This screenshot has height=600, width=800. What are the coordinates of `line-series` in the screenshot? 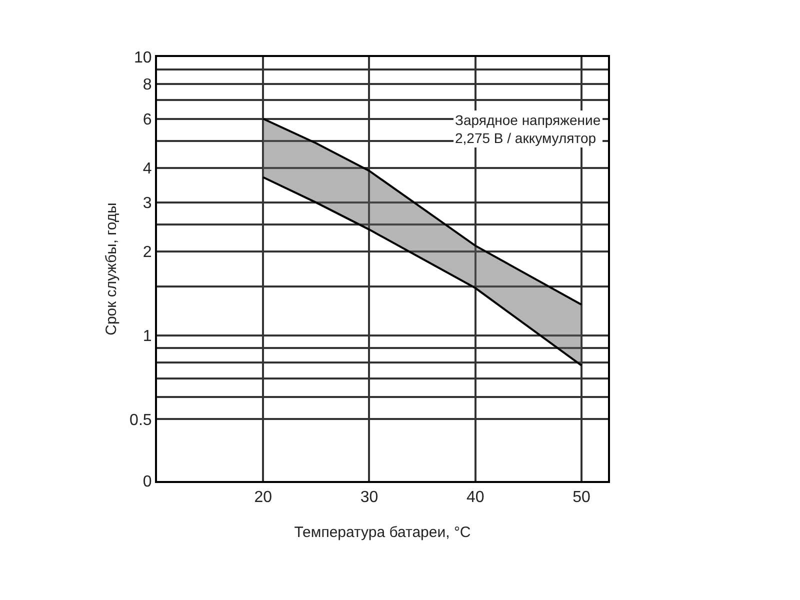 It's located at (422, 271).